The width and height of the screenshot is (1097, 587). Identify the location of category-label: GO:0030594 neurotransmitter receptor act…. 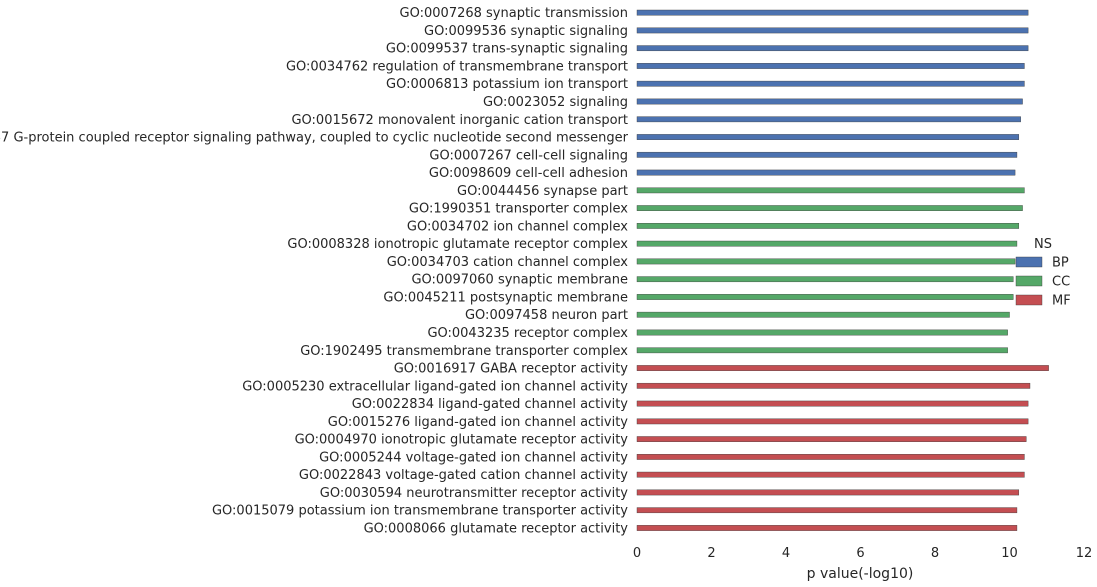
(474, 493).